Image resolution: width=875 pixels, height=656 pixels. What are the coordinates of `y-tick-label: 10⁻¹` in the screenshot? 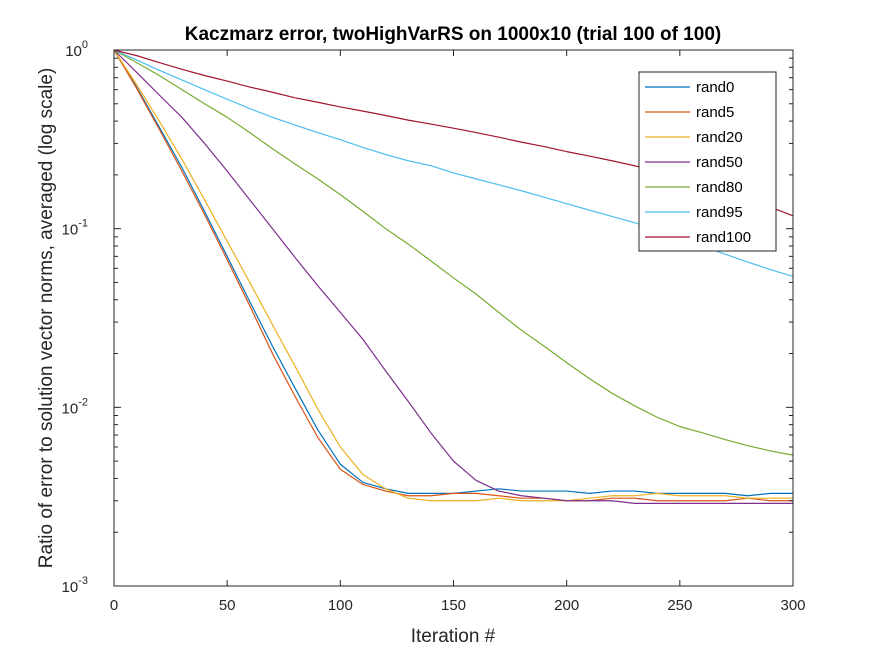 It's located at (75, 228).